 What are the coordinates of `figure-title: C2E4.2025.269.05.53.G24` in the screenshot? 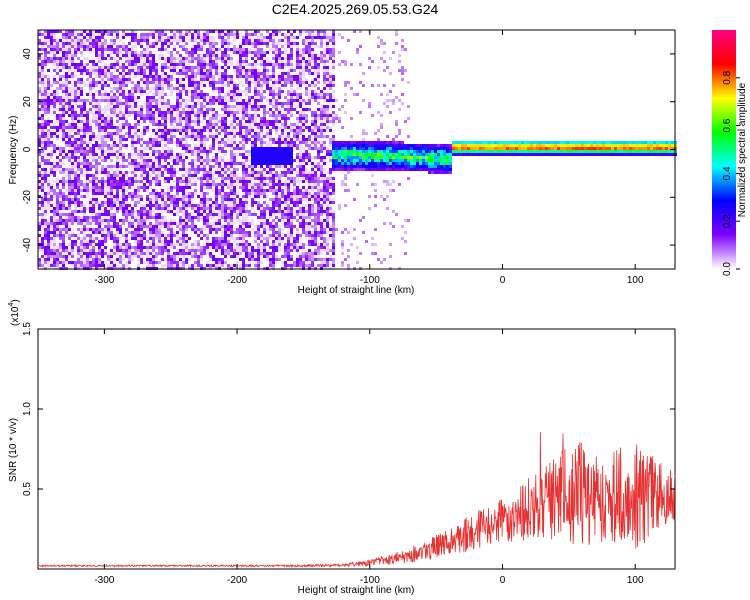 It's located at (355, 9).